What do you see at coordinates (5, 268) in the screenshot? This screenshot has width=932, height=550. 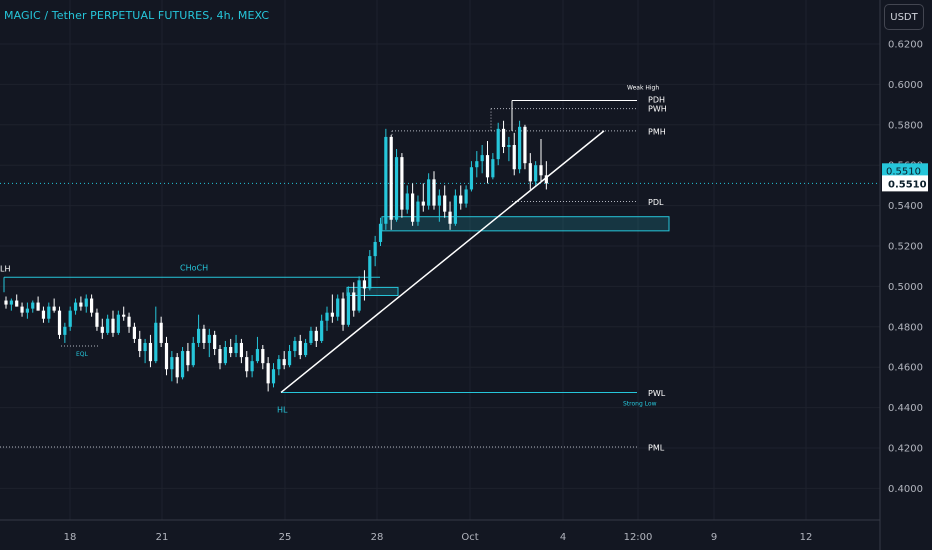 I see `annotation-label: LH` at bounding box center [5, 268].